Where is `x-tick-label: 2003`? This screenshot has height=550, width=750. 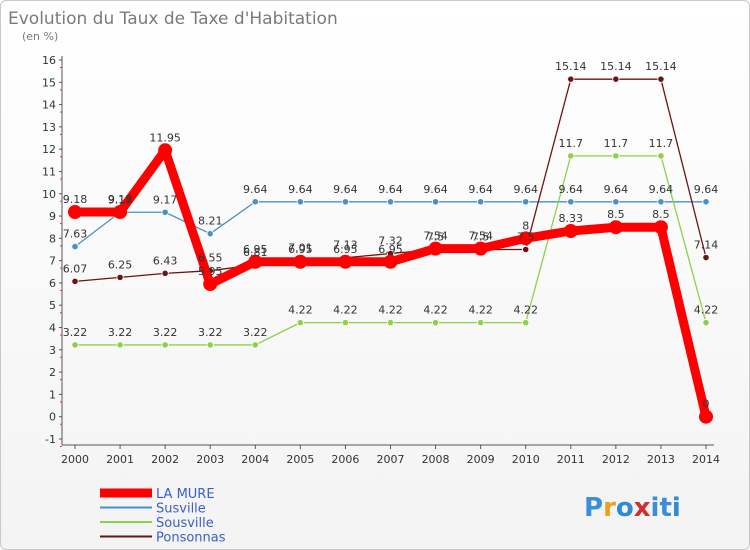
x-tick-label: 2003 is located at coordinates (210, 459).